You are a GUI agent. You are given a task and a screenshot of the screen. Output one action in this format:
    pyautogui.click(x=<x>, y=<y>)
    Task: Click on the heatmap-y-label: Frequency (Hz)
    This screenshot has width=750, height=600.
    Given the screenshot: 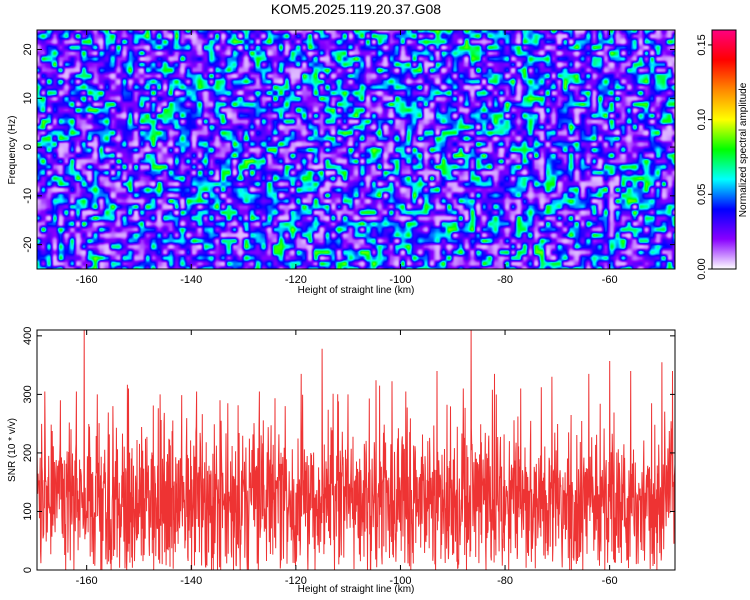 What is the action you would take?
    pyautogui.click(x=12, y=150)
    